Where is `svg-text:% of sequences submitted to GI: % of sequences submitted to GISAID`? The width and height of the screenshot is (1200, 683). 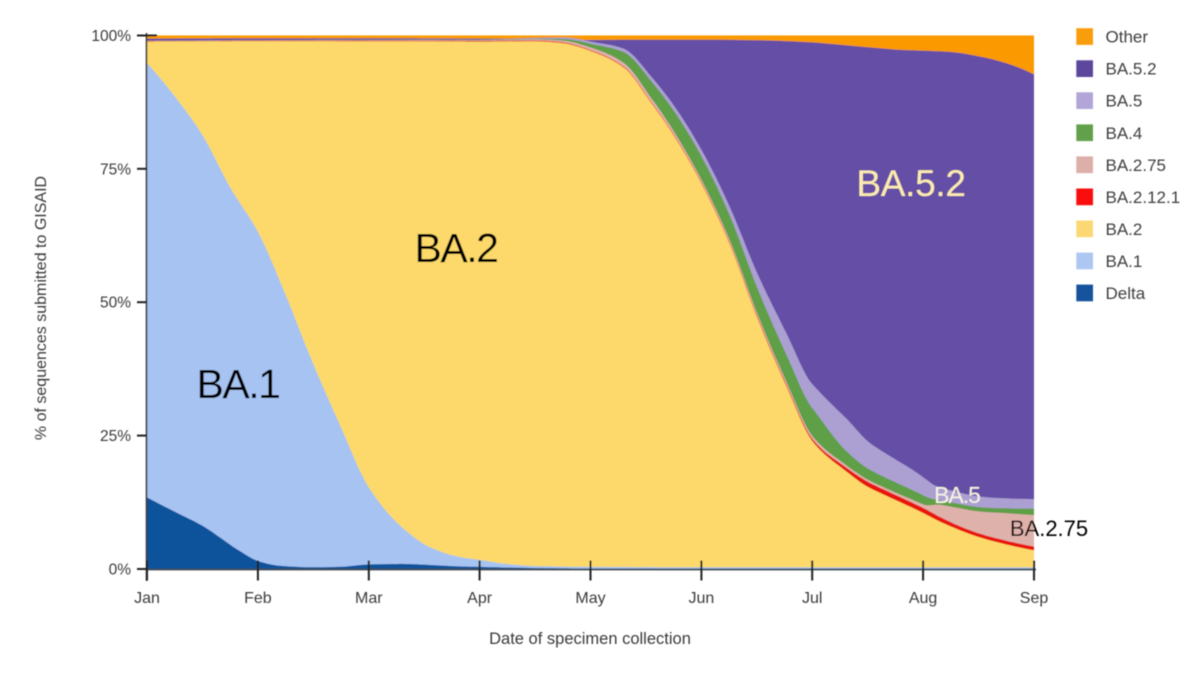
svg-text:% of sequences submitted to GI: % of sequences submitted to GISAID is located at coordinates (41, 308).